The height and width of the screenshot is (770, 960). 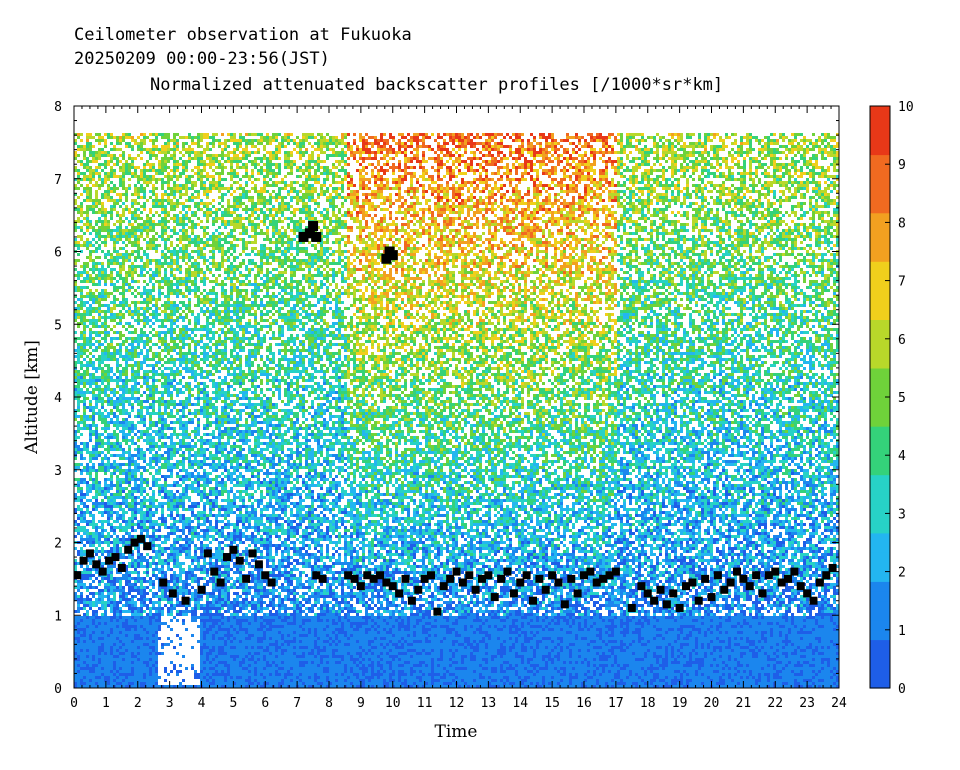 What do you see at coordinates (58, 616) in the screenshot?
I see `y-tick-label: 1` at bounding box center [58, 616].